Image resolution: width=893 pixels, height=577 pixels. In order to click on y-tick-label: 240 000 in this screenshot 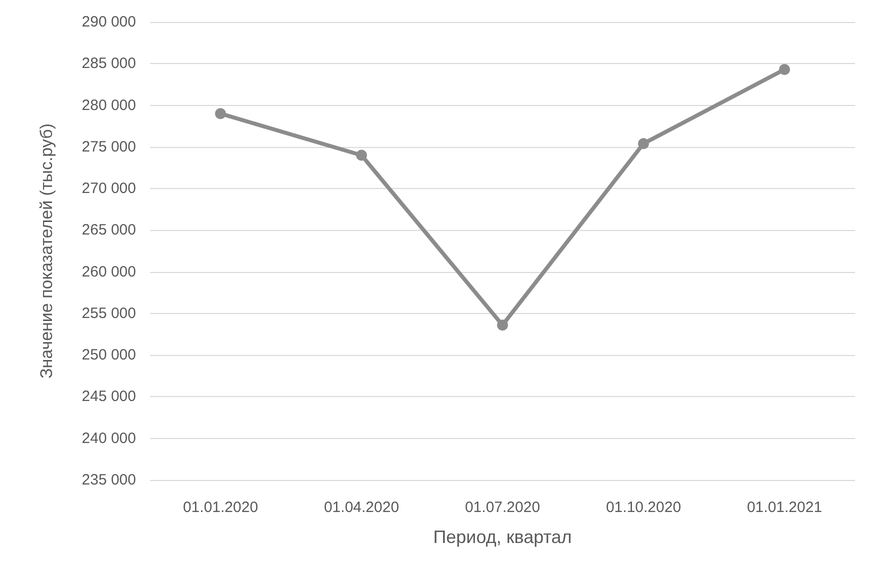, I will do `click(109, 438)`.